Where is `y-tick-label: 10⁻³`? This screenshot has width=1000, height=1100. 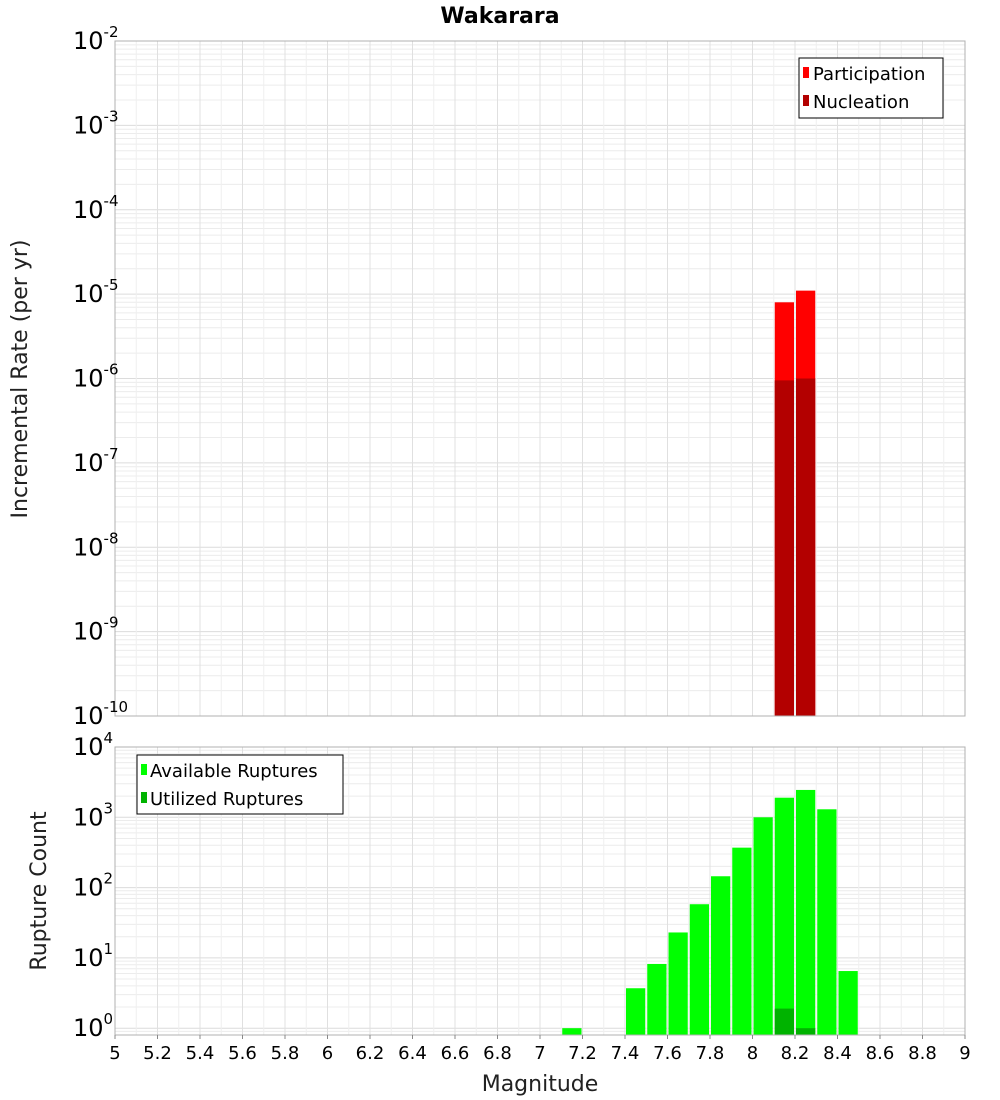
y-tick-label: 10⁻³ is located at coordinates (96, 123).